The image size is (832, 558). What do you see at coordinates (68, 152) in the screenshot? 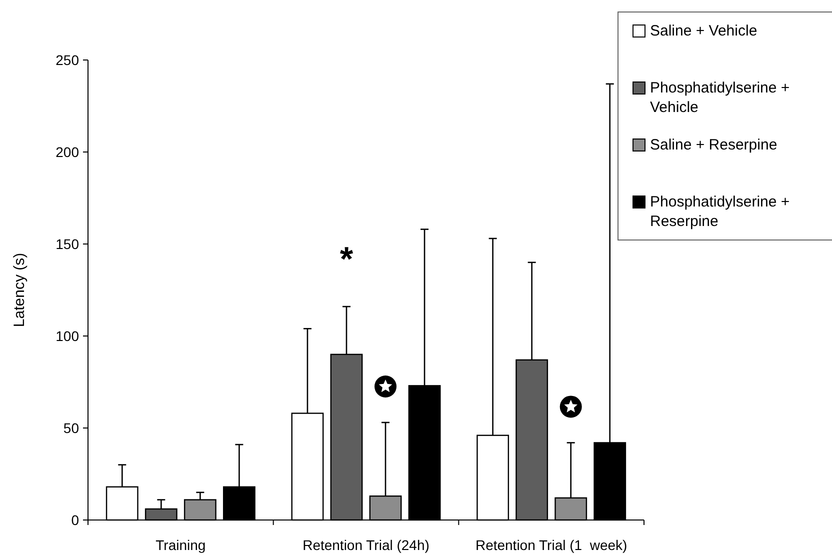
I see `y-tick-label: 200` at bounding box center [68, 152].